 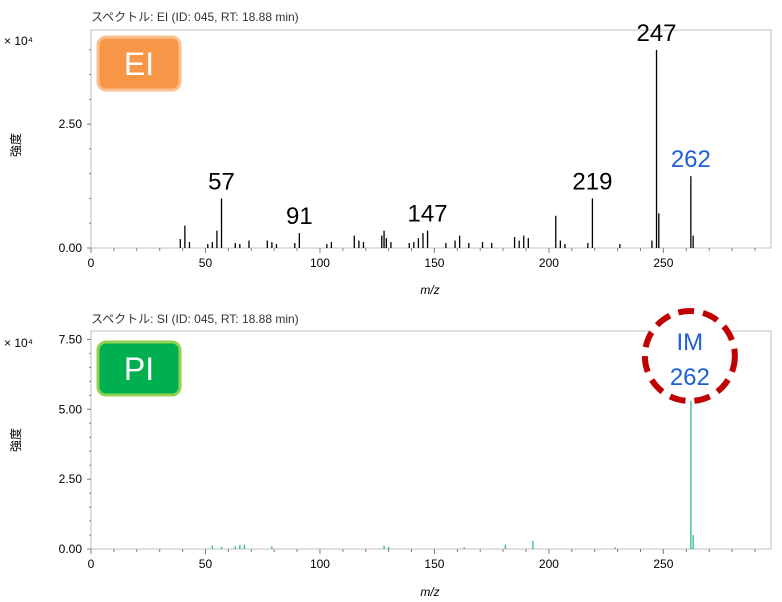 What do you see at coordinates (428, 214) in the screenshot?
I see `ei-peak-label: 147` at bounding box center [428, 214].